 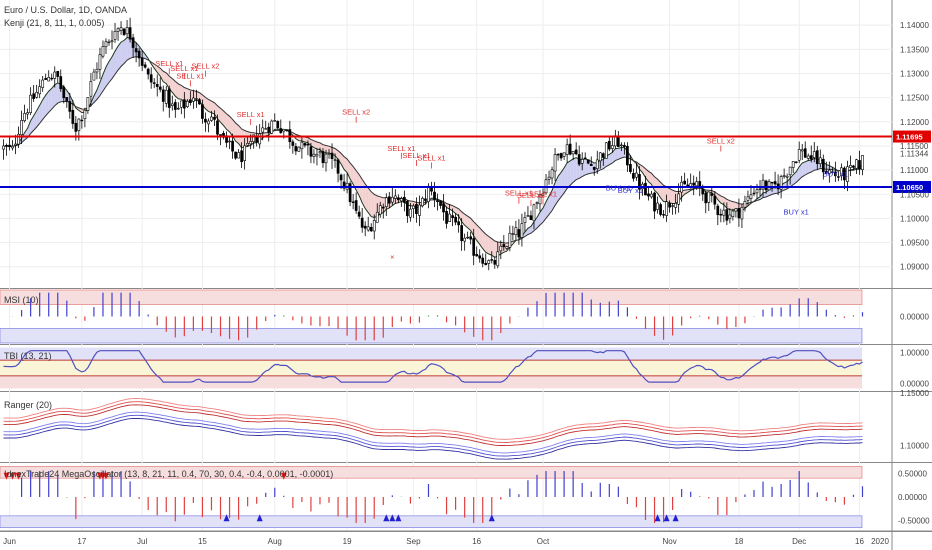 I want to click on tbi-lower-zone, so click(x=431, y=382).